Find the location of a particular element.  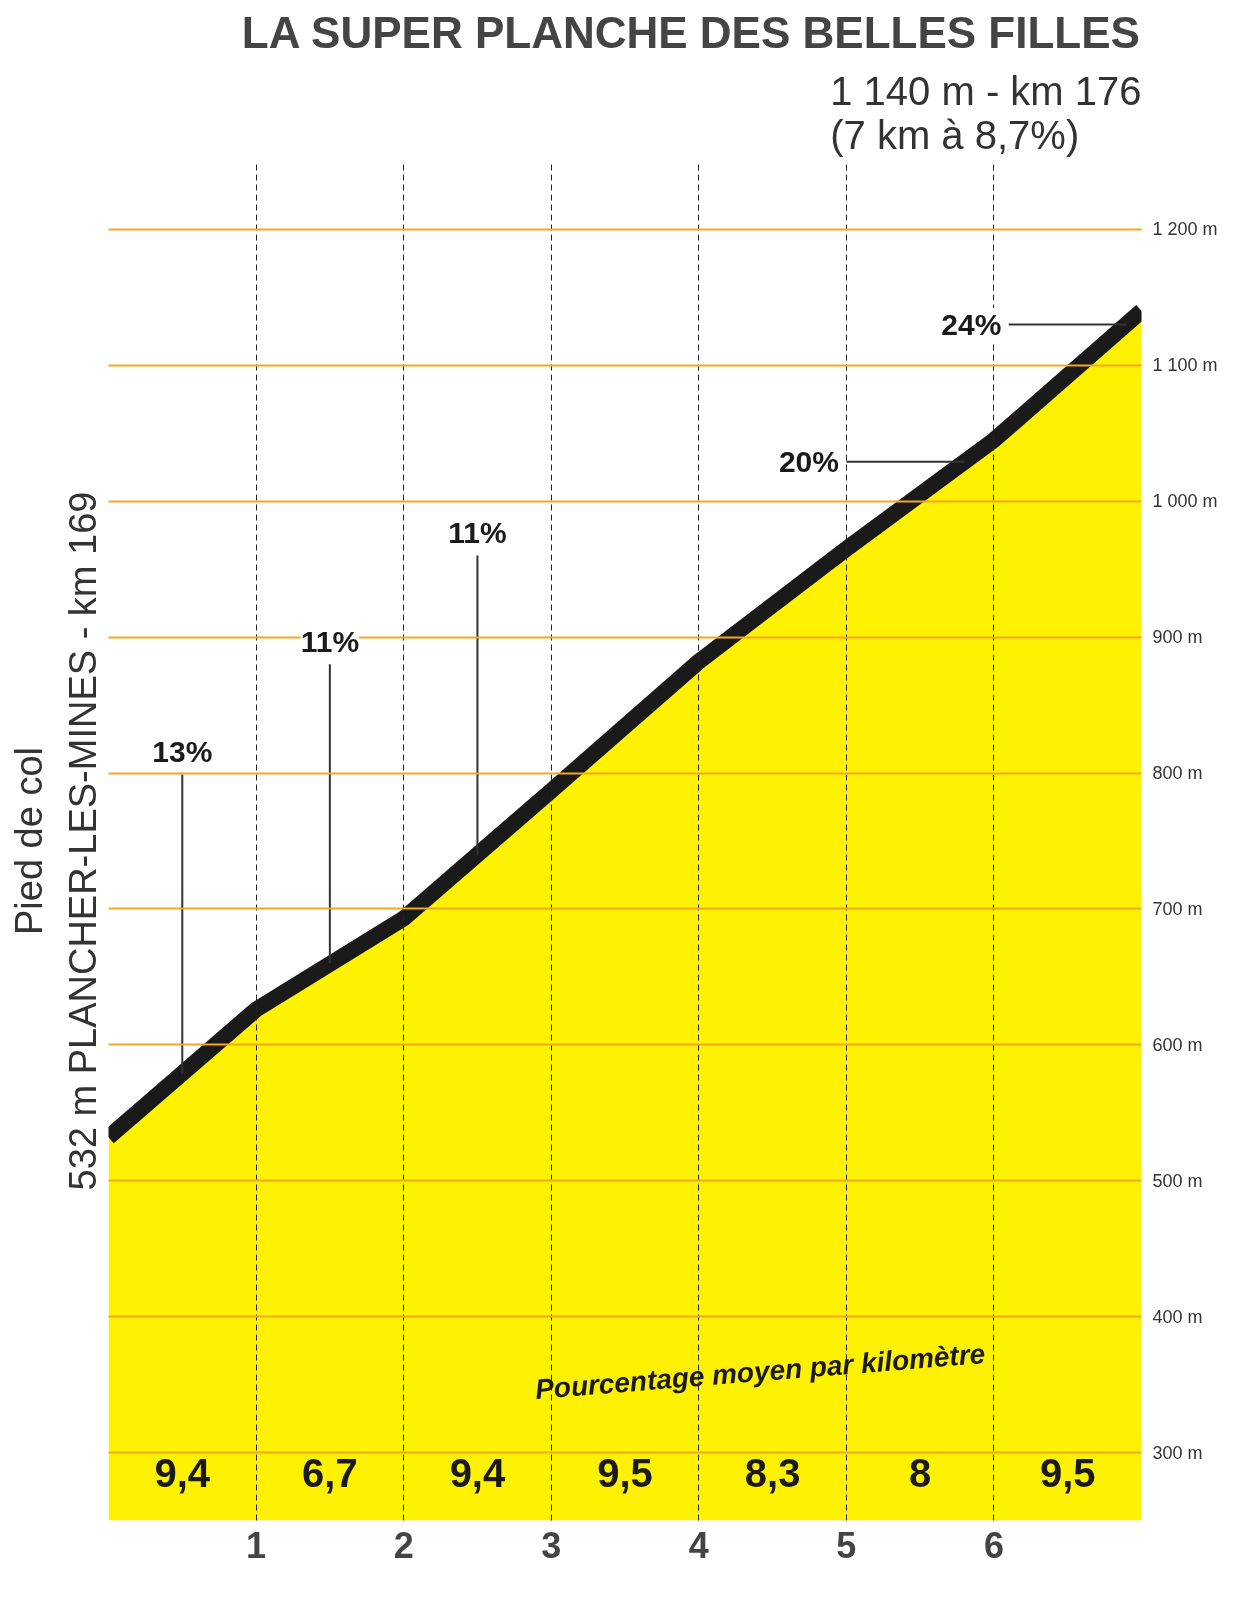

y-tick-label: 600 m is located at coordinates (1177, 1044).